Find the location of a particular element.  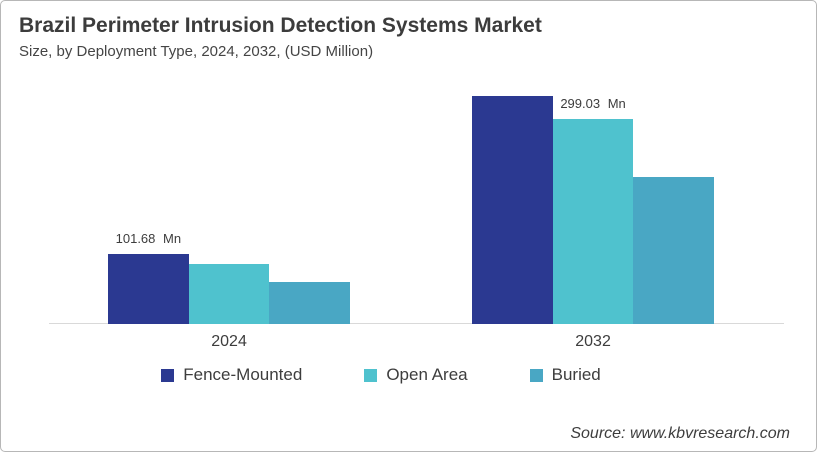

x-tick-2024: 2024 is located at coordinates (229, 341).